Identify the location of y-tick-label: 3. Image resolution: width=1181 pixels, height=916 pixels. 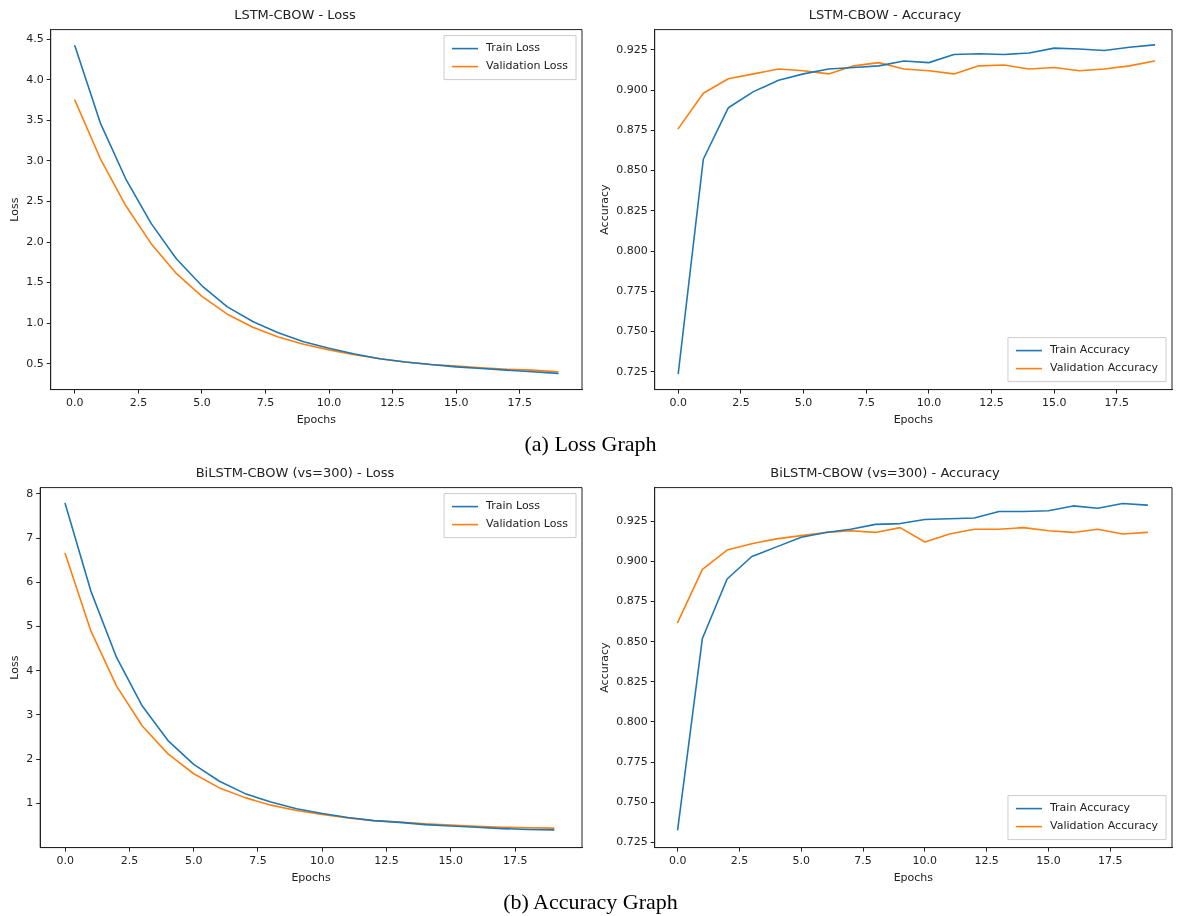
(30, 714).